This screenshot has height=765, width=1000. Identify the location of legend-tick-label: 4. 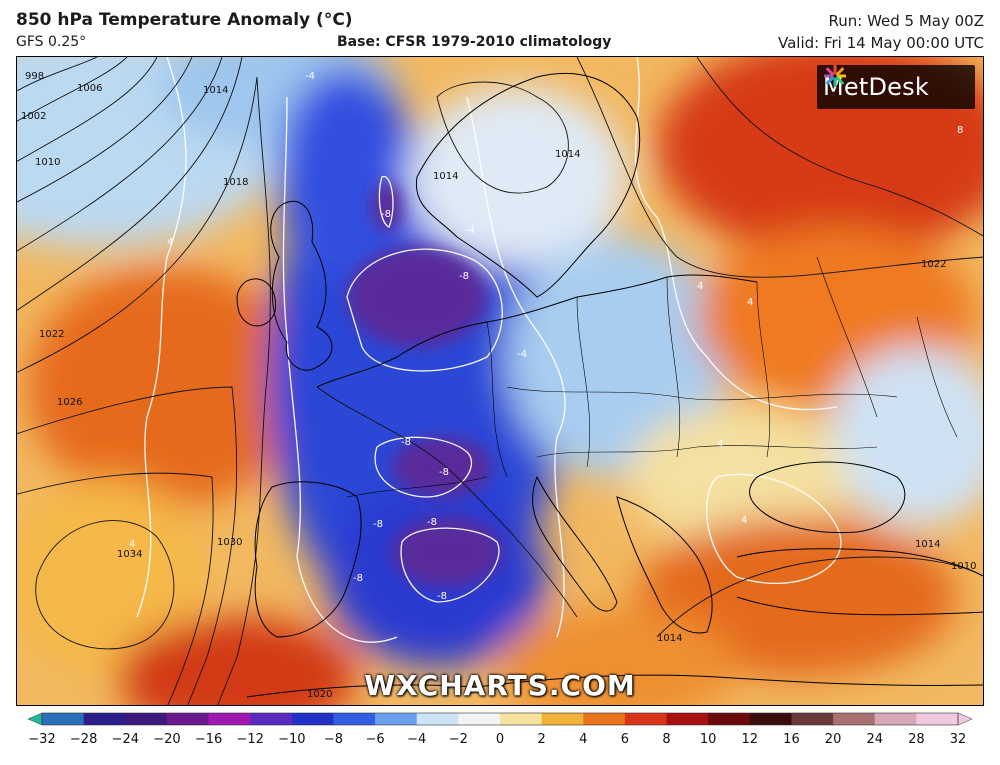
(583, 739).